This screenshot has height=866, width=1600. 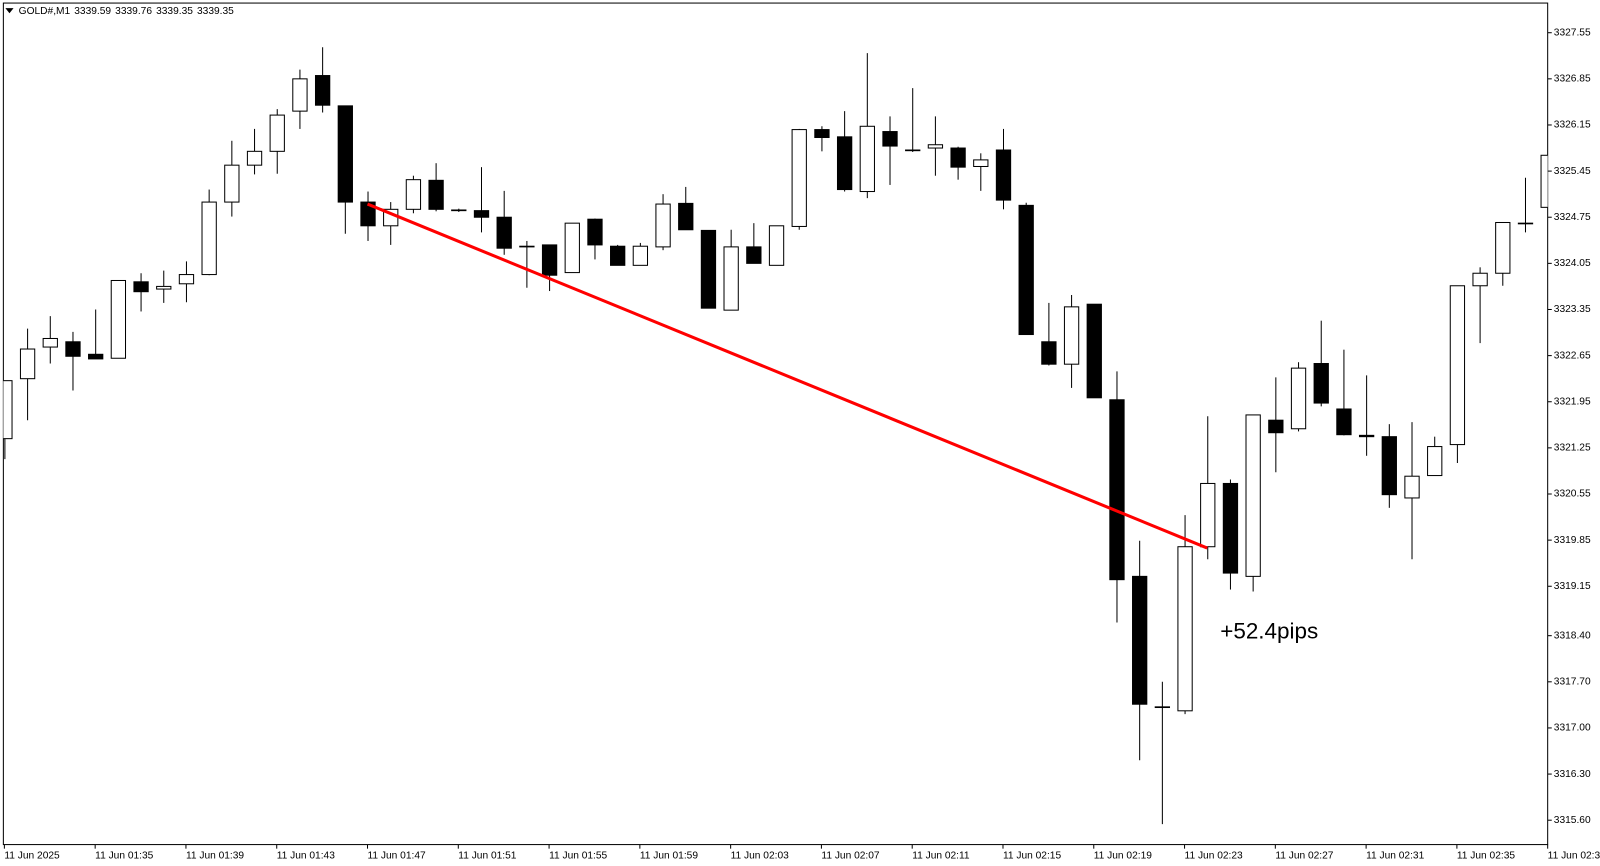 What do you see at coordinates (306, 855) in the screenshot?
I see `x-tick-label: 11 Jun 01:43` at bounding box center [306, 855].